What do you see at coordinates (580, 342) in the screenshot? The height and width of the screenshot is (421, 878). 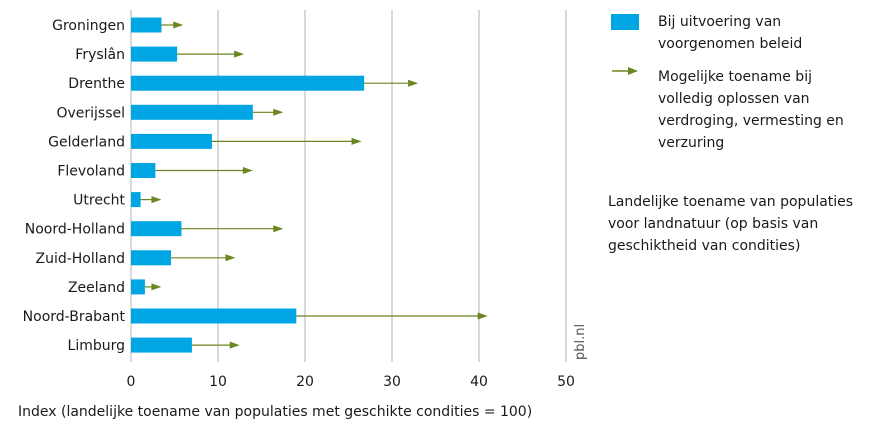 I see `watermark-label: pbl.nl` at bounding box center [580, 342].